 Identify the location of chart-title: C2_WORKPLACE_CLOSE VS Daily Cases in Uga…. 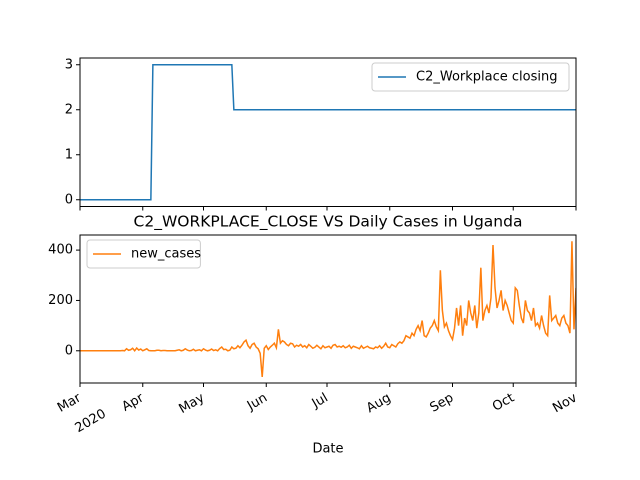
(328, 222).